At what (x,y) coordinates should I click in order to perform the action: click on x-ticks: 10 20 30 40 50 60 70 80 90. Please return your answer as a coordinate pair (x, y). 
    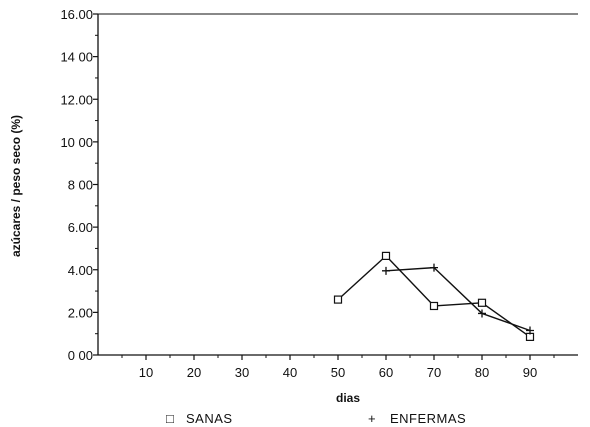
    Looking at the image, I should click on (338, 367).